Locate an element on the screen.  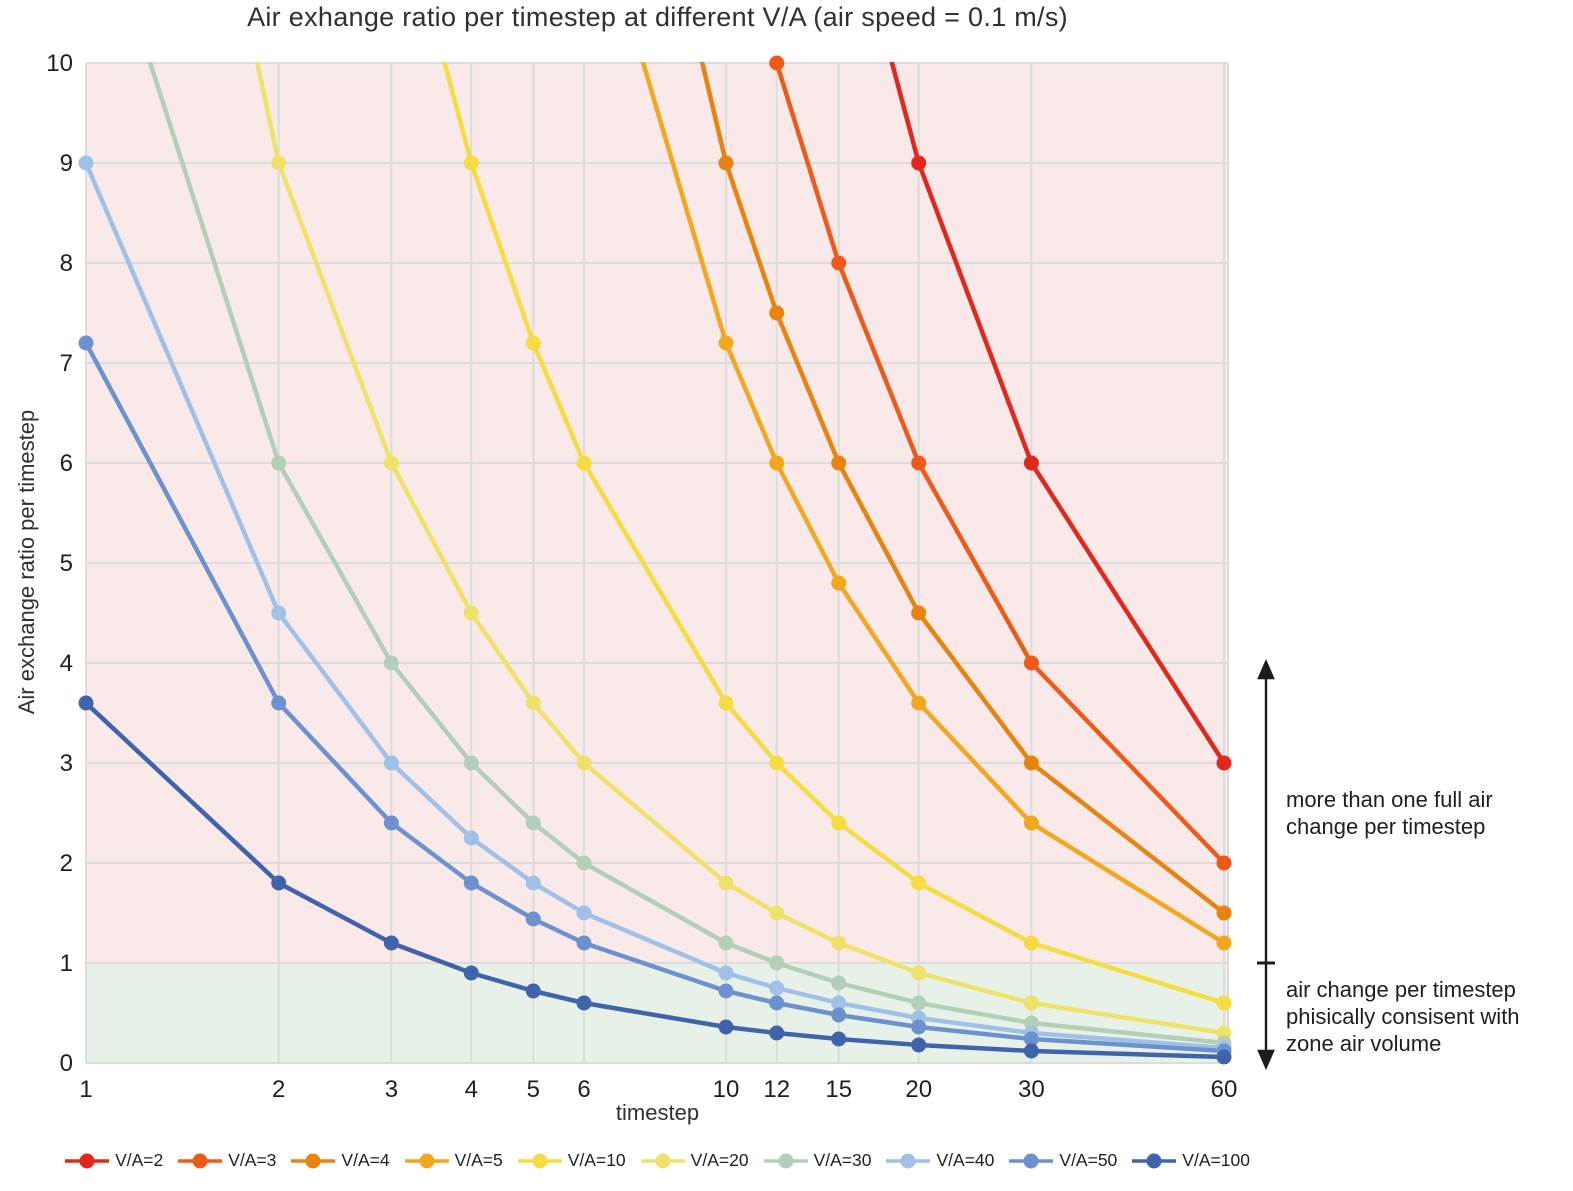
x-tick-label: 4 is located at coordinates (471, 1089).